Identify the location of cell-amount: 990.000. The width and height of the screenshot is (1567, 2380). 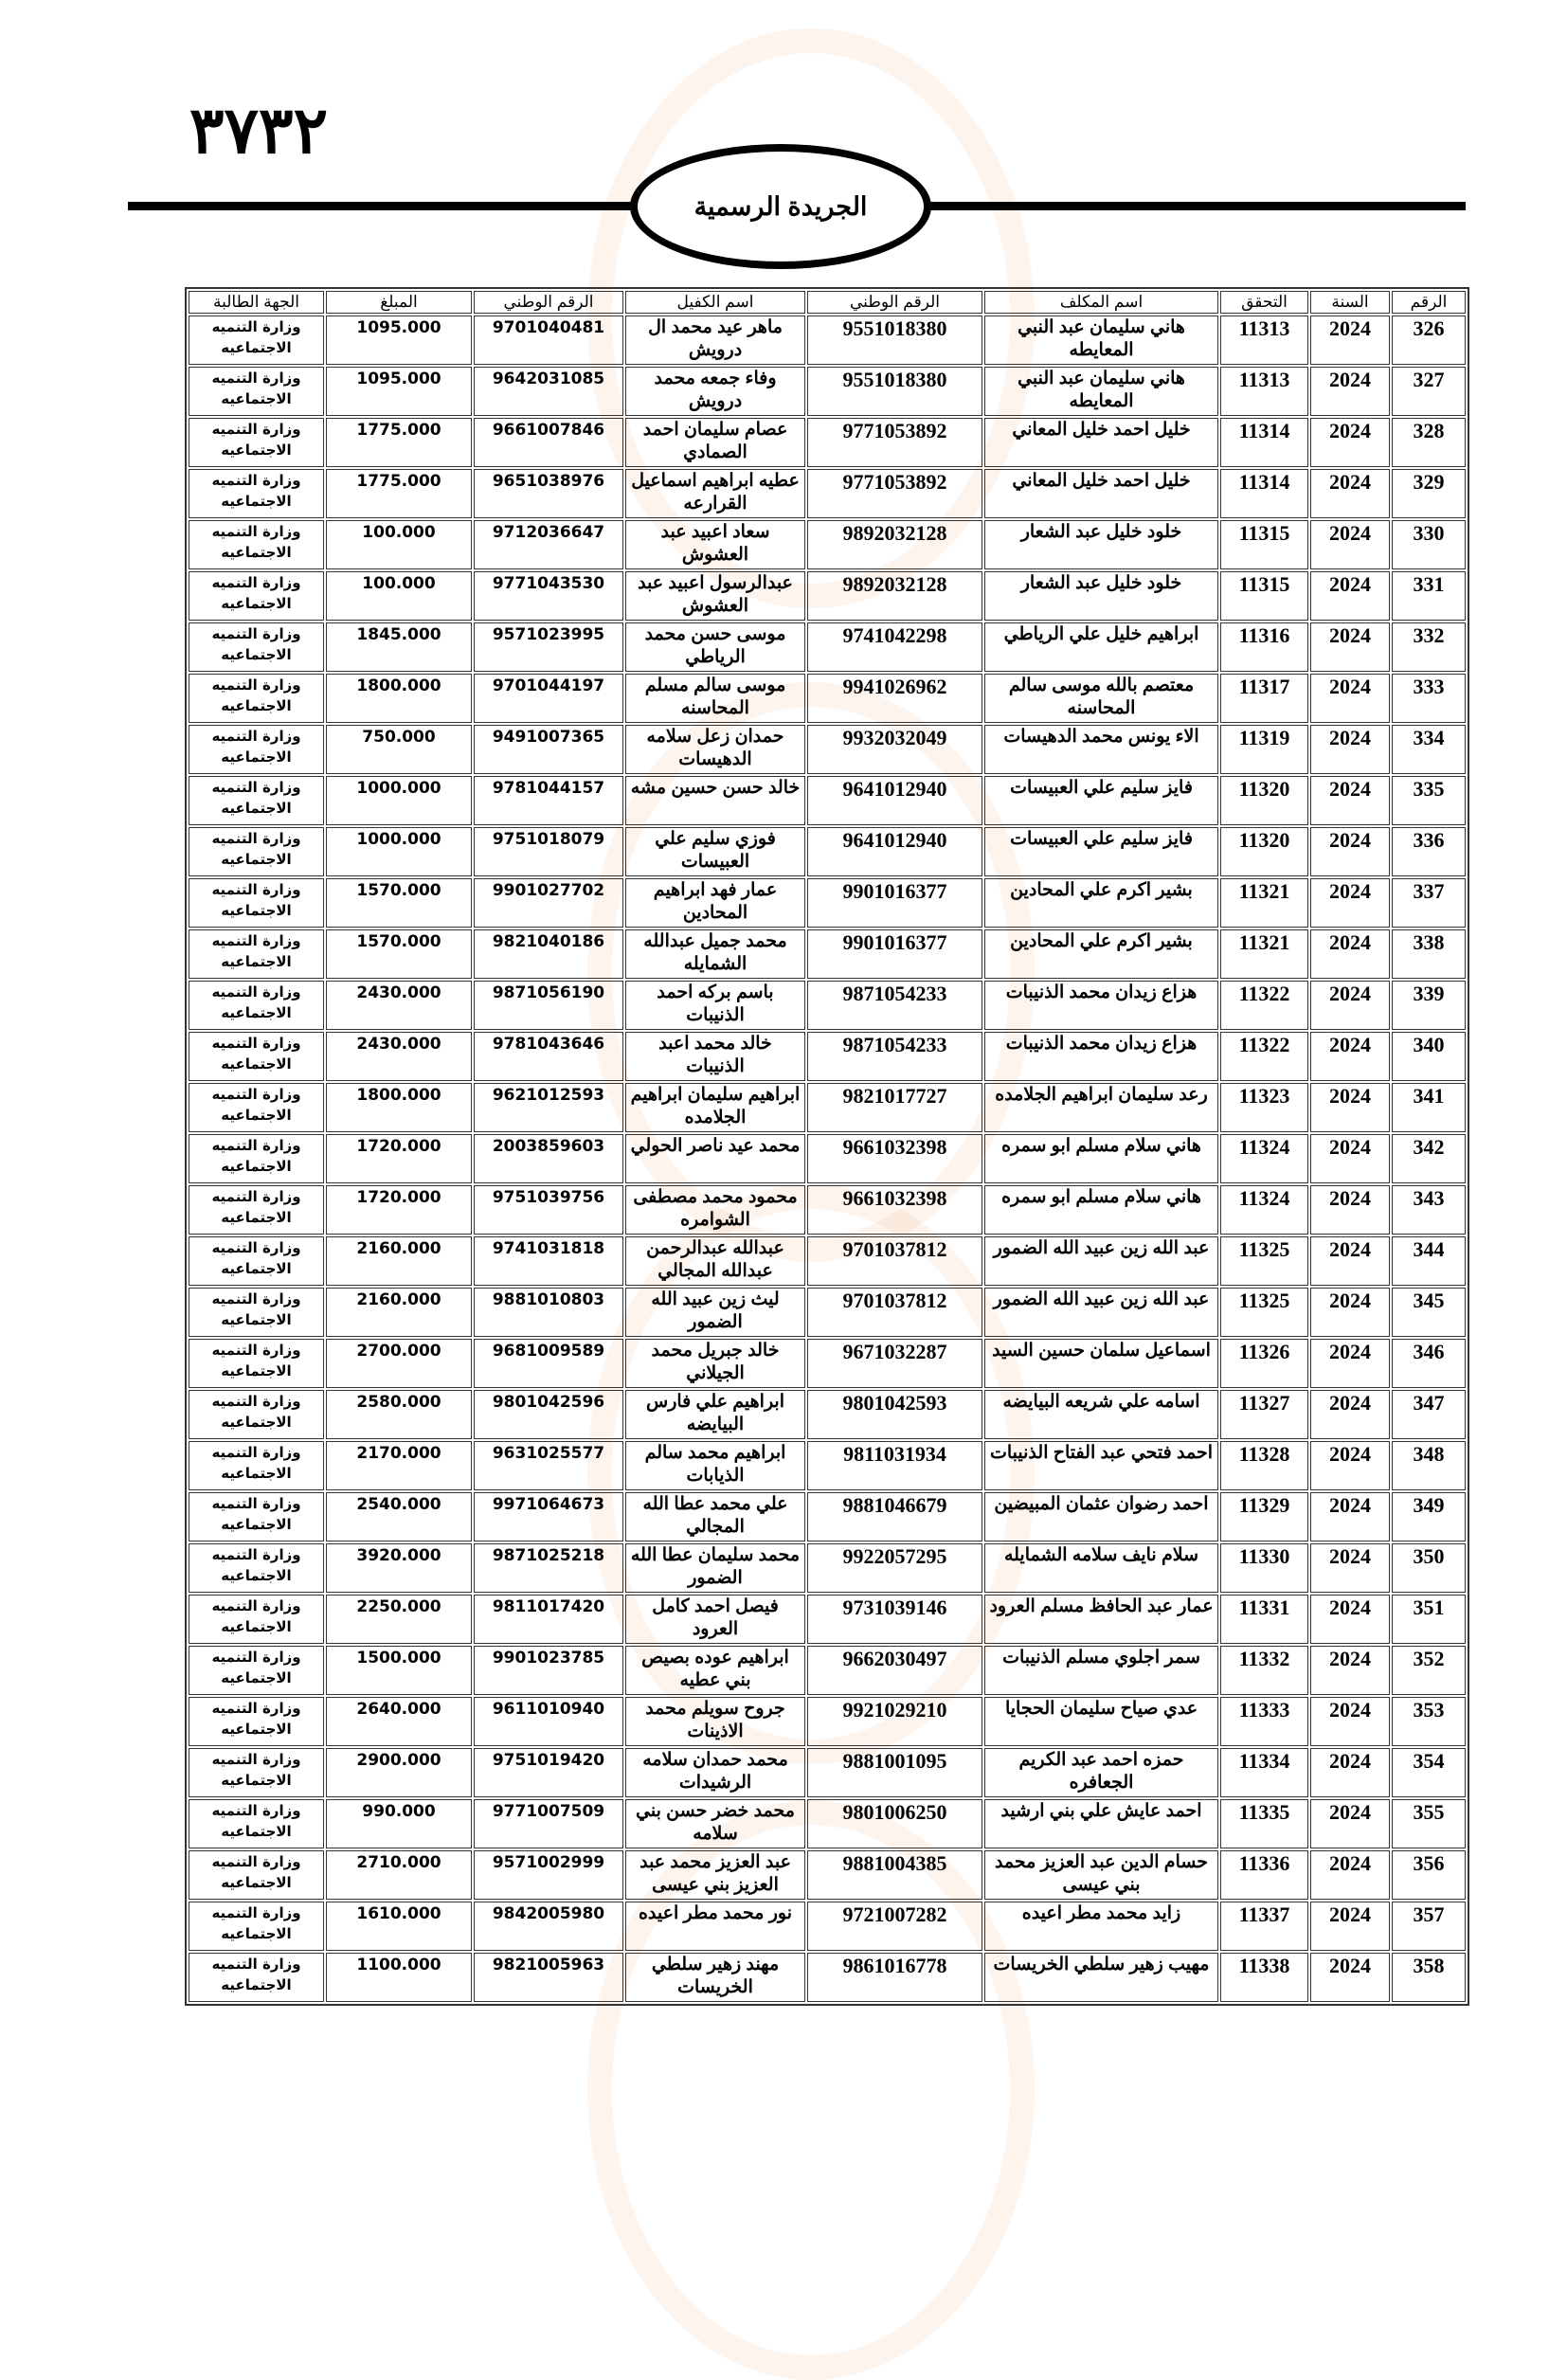
(399, 1823).